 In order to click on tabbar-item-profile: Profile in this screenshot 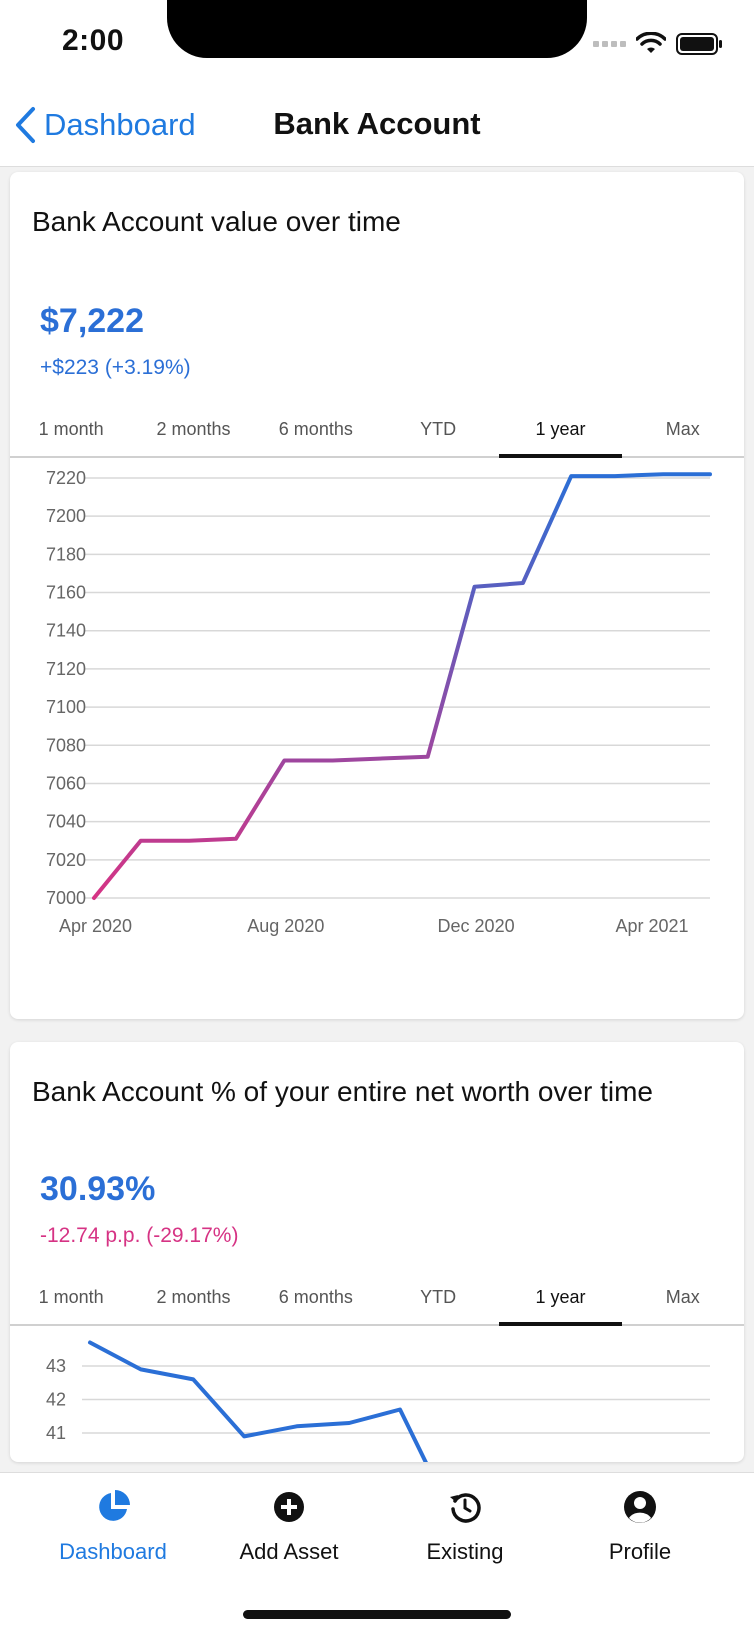, I will do `click(640, 1526)`.